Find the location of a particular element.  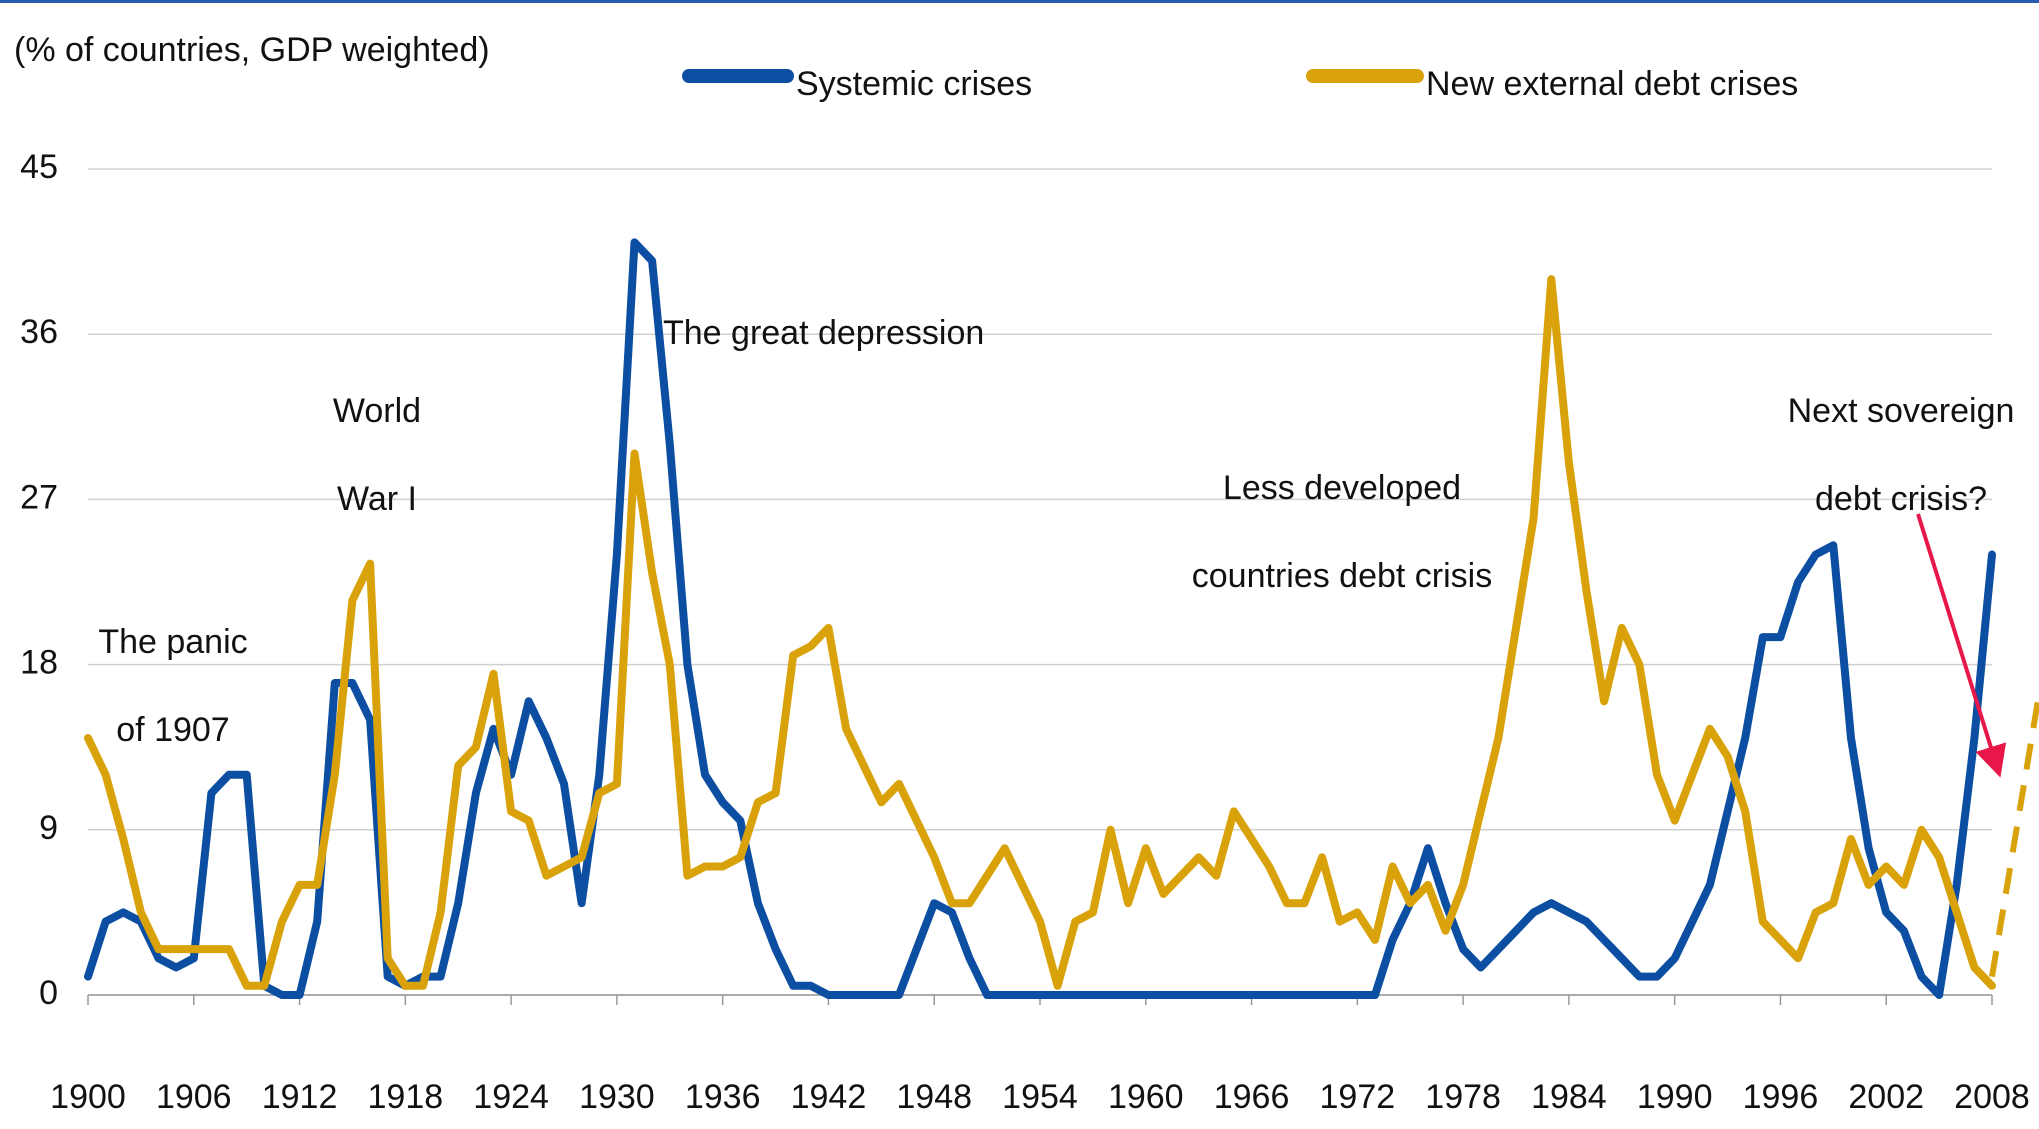

y-tick-label: 27 is located at coordinates (39, 497).